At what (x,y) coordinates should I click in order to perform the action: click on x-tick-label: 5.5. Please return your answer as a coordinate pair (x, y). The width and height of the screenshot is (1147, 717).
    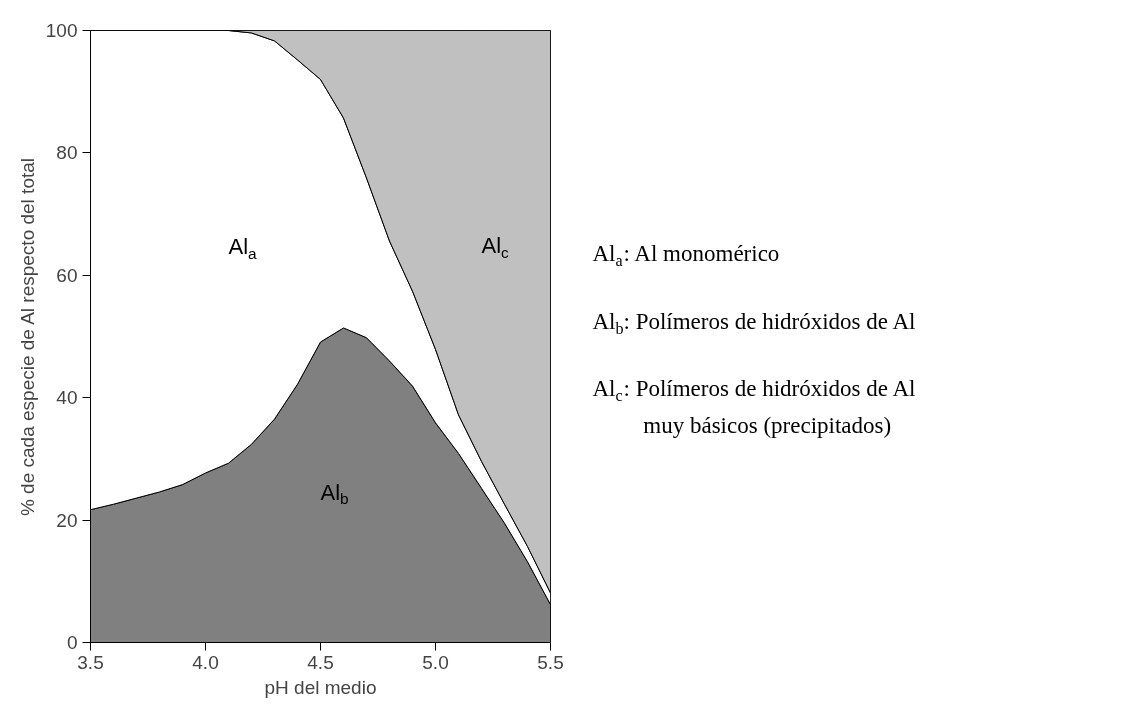
    Looking at the image, I should click on (550, 662).